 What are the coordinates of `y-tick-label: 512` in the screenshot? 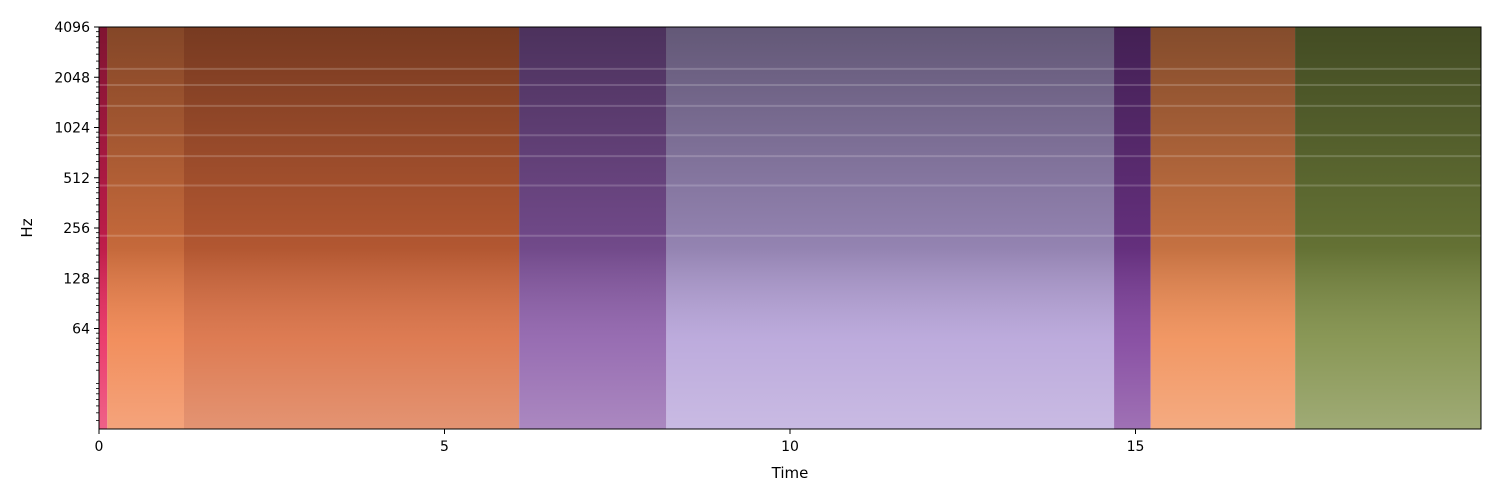 It's located at (76, 179).